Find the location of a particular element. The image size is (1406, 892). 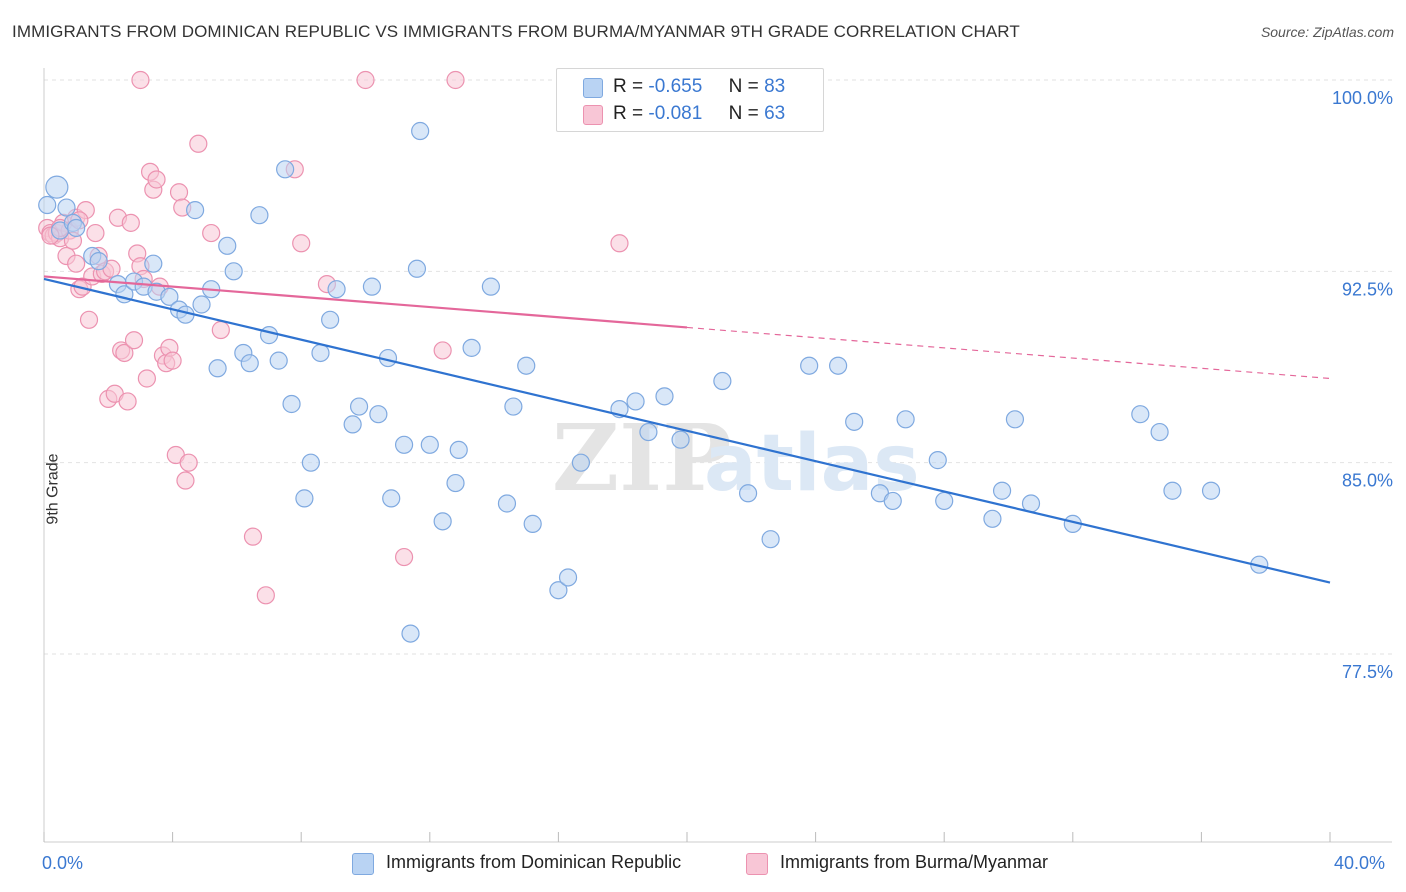

correlation-legend: R = -0.655 N = 83 R = -0.081 N = 63 is located at coordinates (690, 100).